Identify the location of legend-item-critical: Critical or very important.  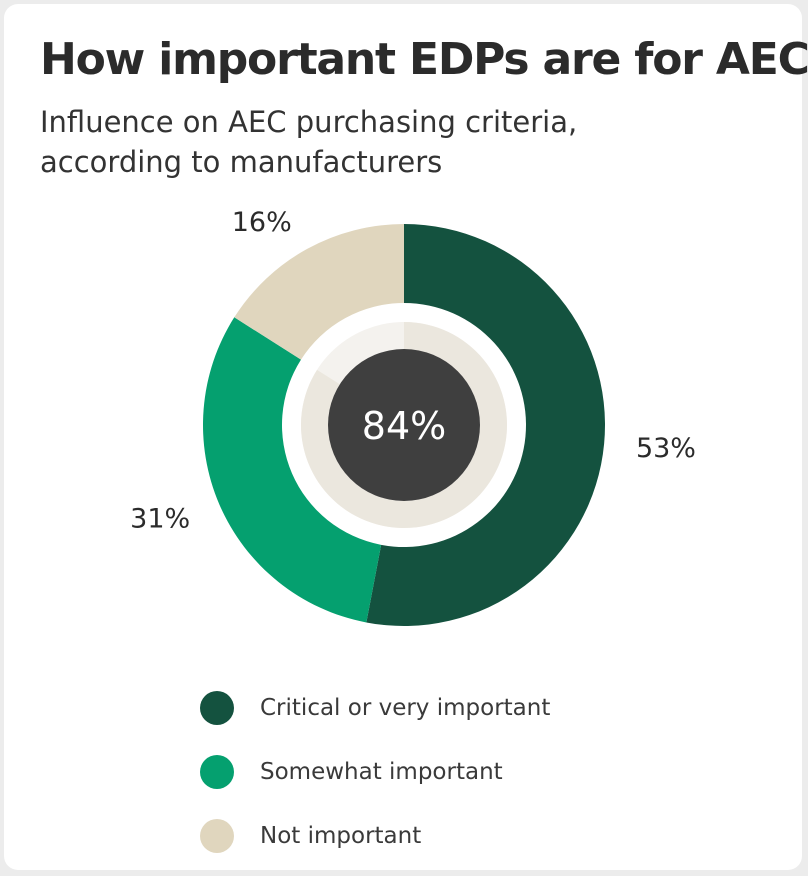
(375, 708).